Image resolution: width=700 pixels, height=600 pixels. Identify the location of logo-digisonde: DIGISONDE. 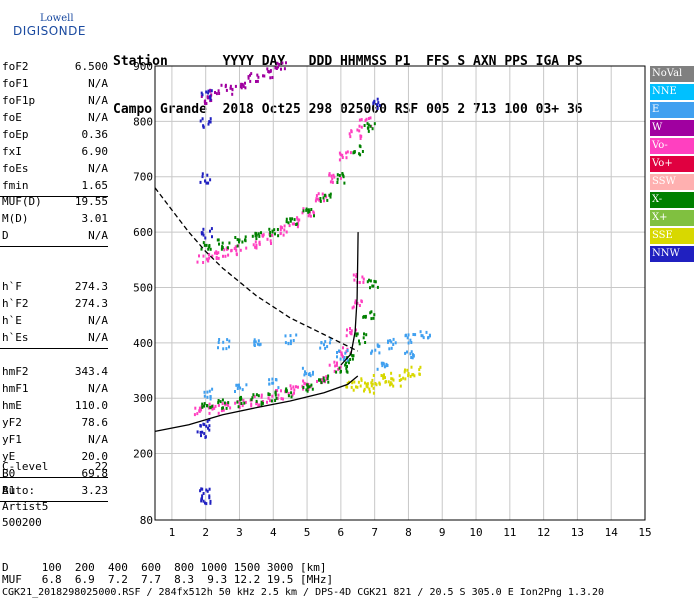
(49, 31).